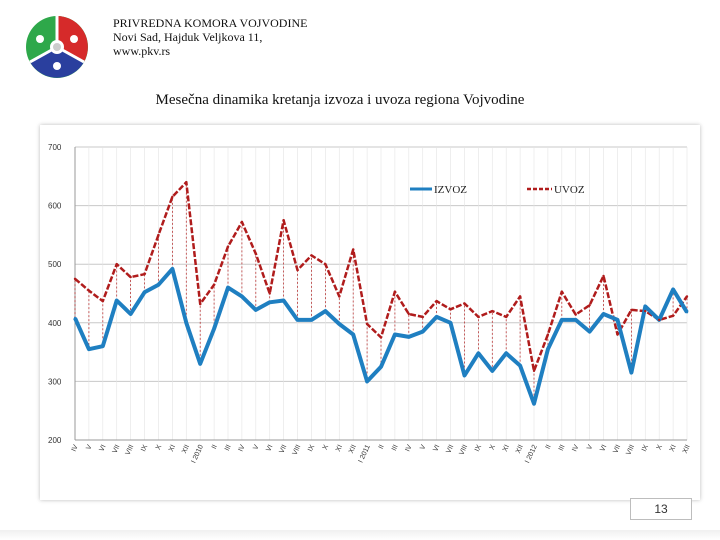 The image size is (720, 540). What do you see at coordinates (197, 454) in the screenshot?
I see `x-tick-label: I 2010` at bounding box center [197, 454].